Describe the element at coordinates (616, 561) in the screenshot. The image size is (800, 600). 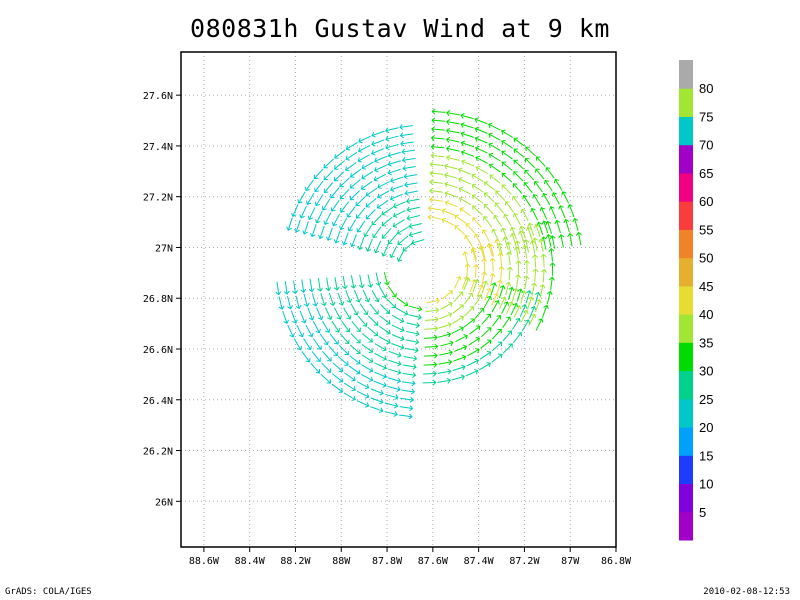
I see `x-tick-label: 86.8W` at that location.